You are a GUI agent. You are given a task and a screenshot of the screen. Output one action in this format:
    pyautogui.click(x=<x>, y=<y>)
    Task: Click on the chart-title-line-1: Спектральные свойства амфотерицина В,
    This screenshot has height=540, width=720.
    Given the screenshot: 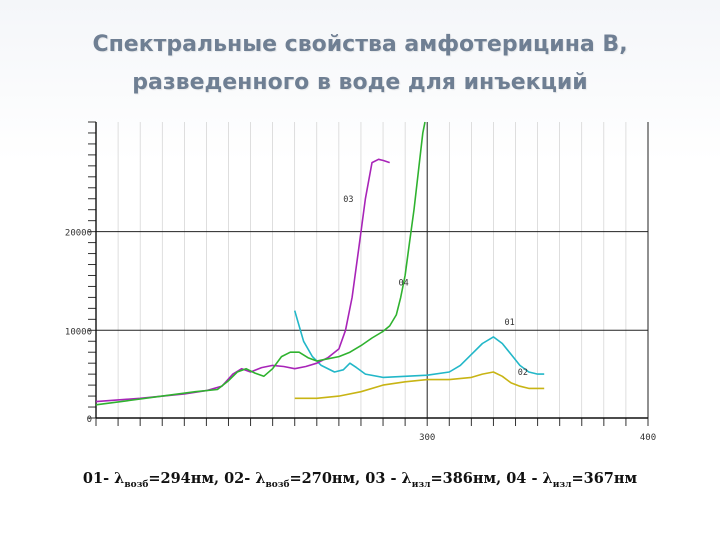 What is the action you would take?
    pyautogui.click(x=360, y=44)
    